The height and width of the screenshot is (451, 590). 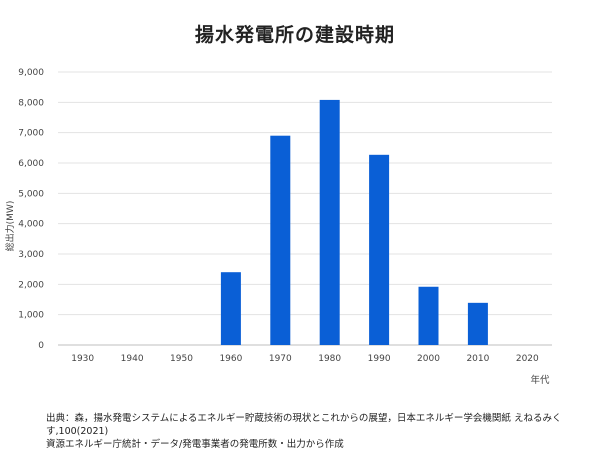 I want to click on x-tick-label: 2010, so click(x=477, y=359).